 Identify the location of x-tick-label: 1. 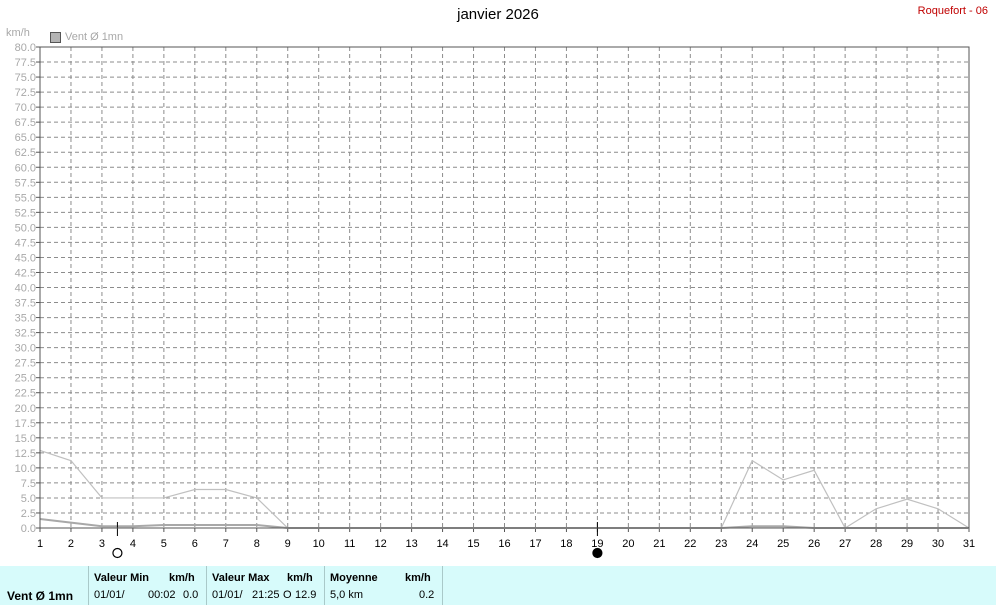
(40, 544).